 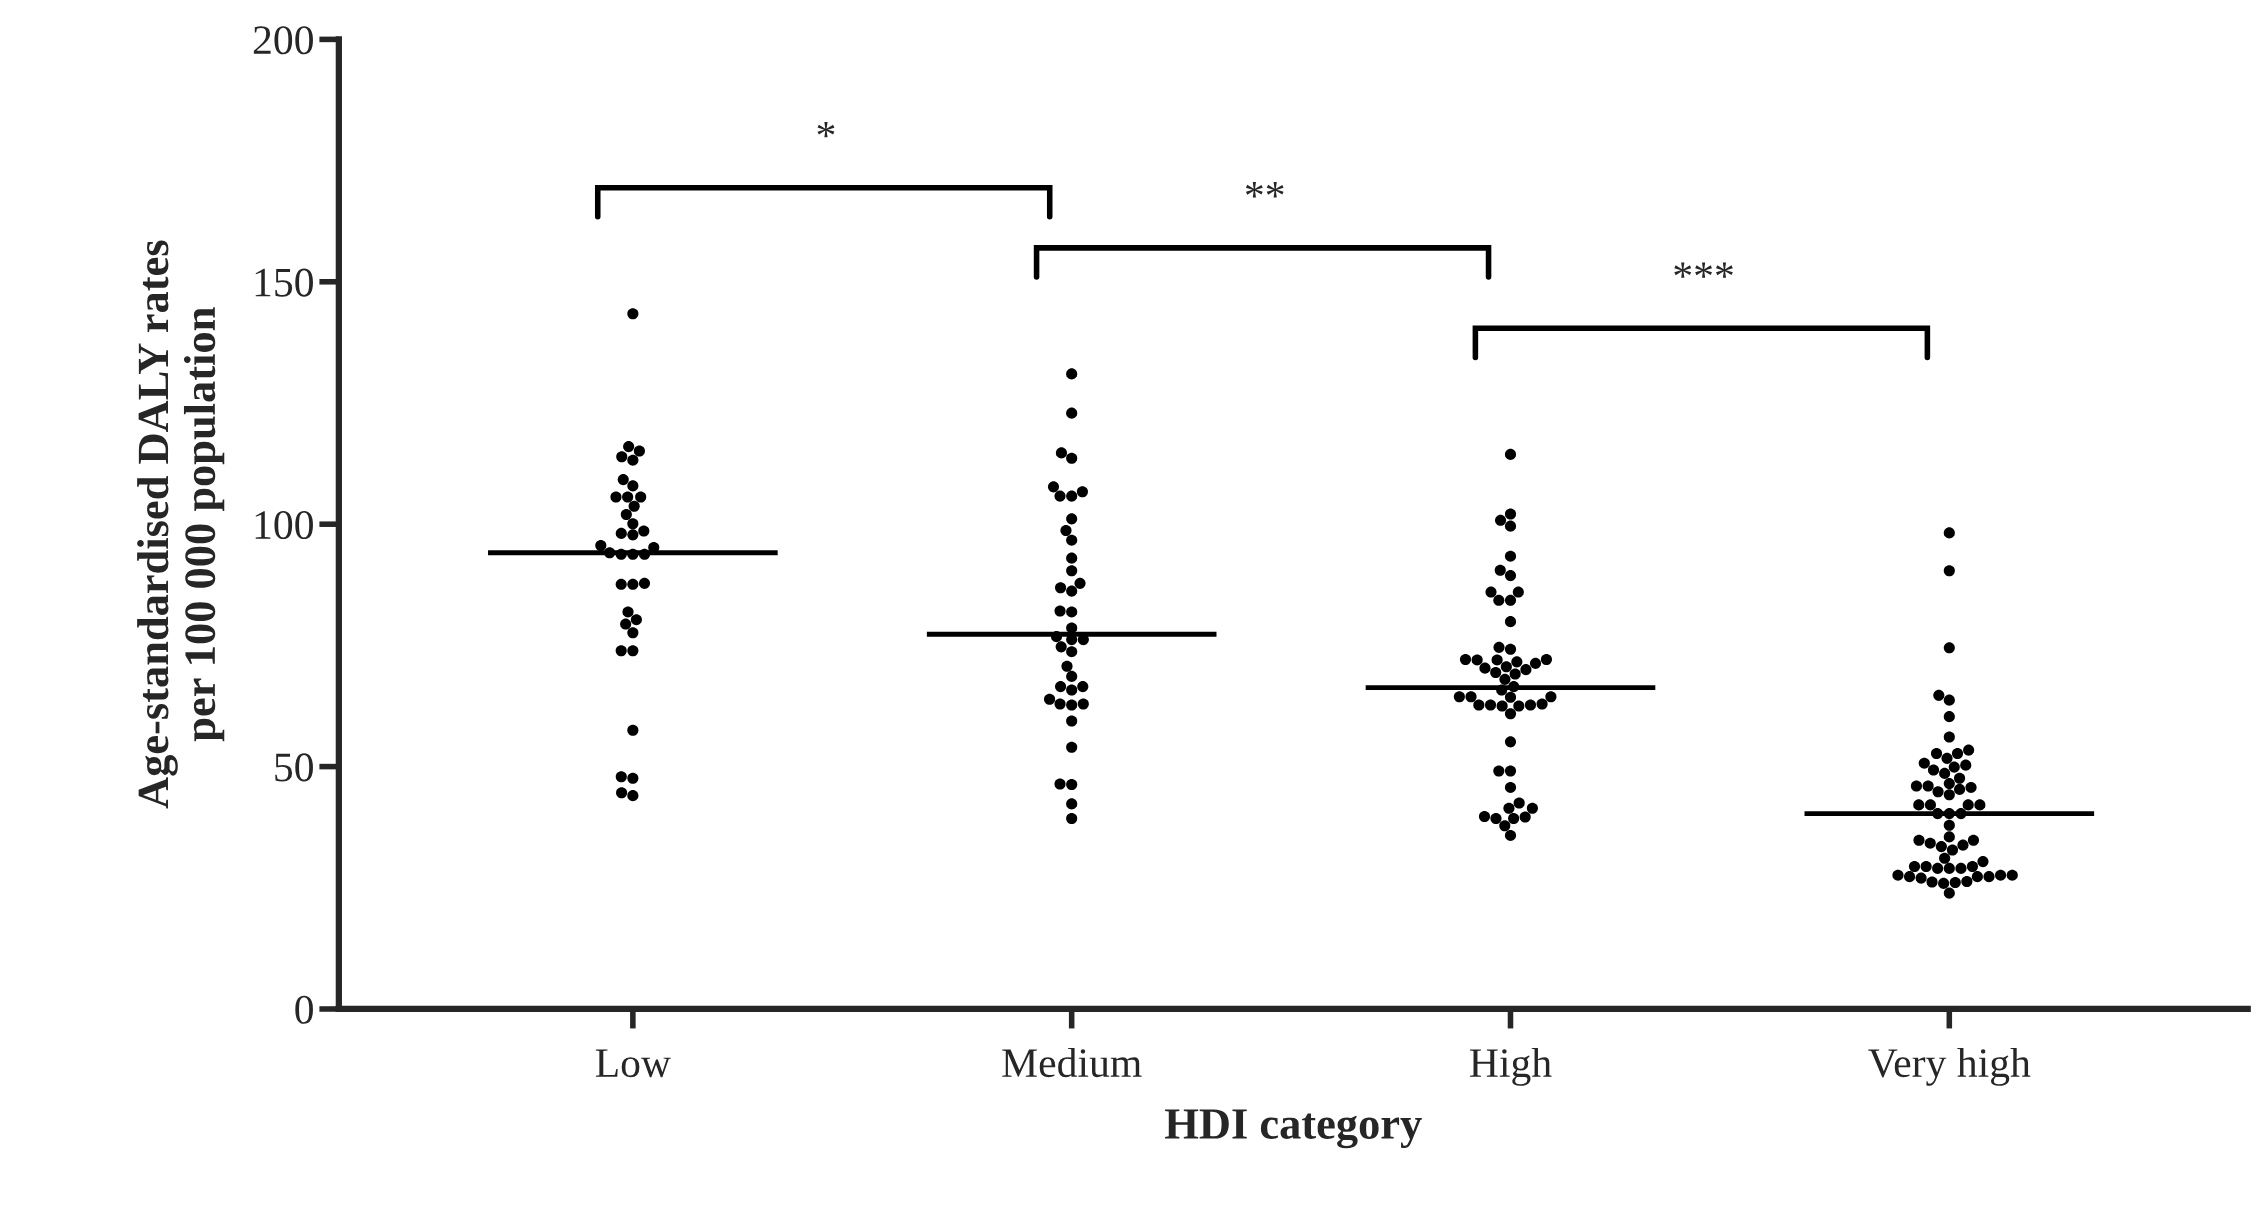 What do you see at coordinates (1293, 1129) in the screenshot?
I see `x-axis-title: HDI category` at bounding box center [1293, 1129].